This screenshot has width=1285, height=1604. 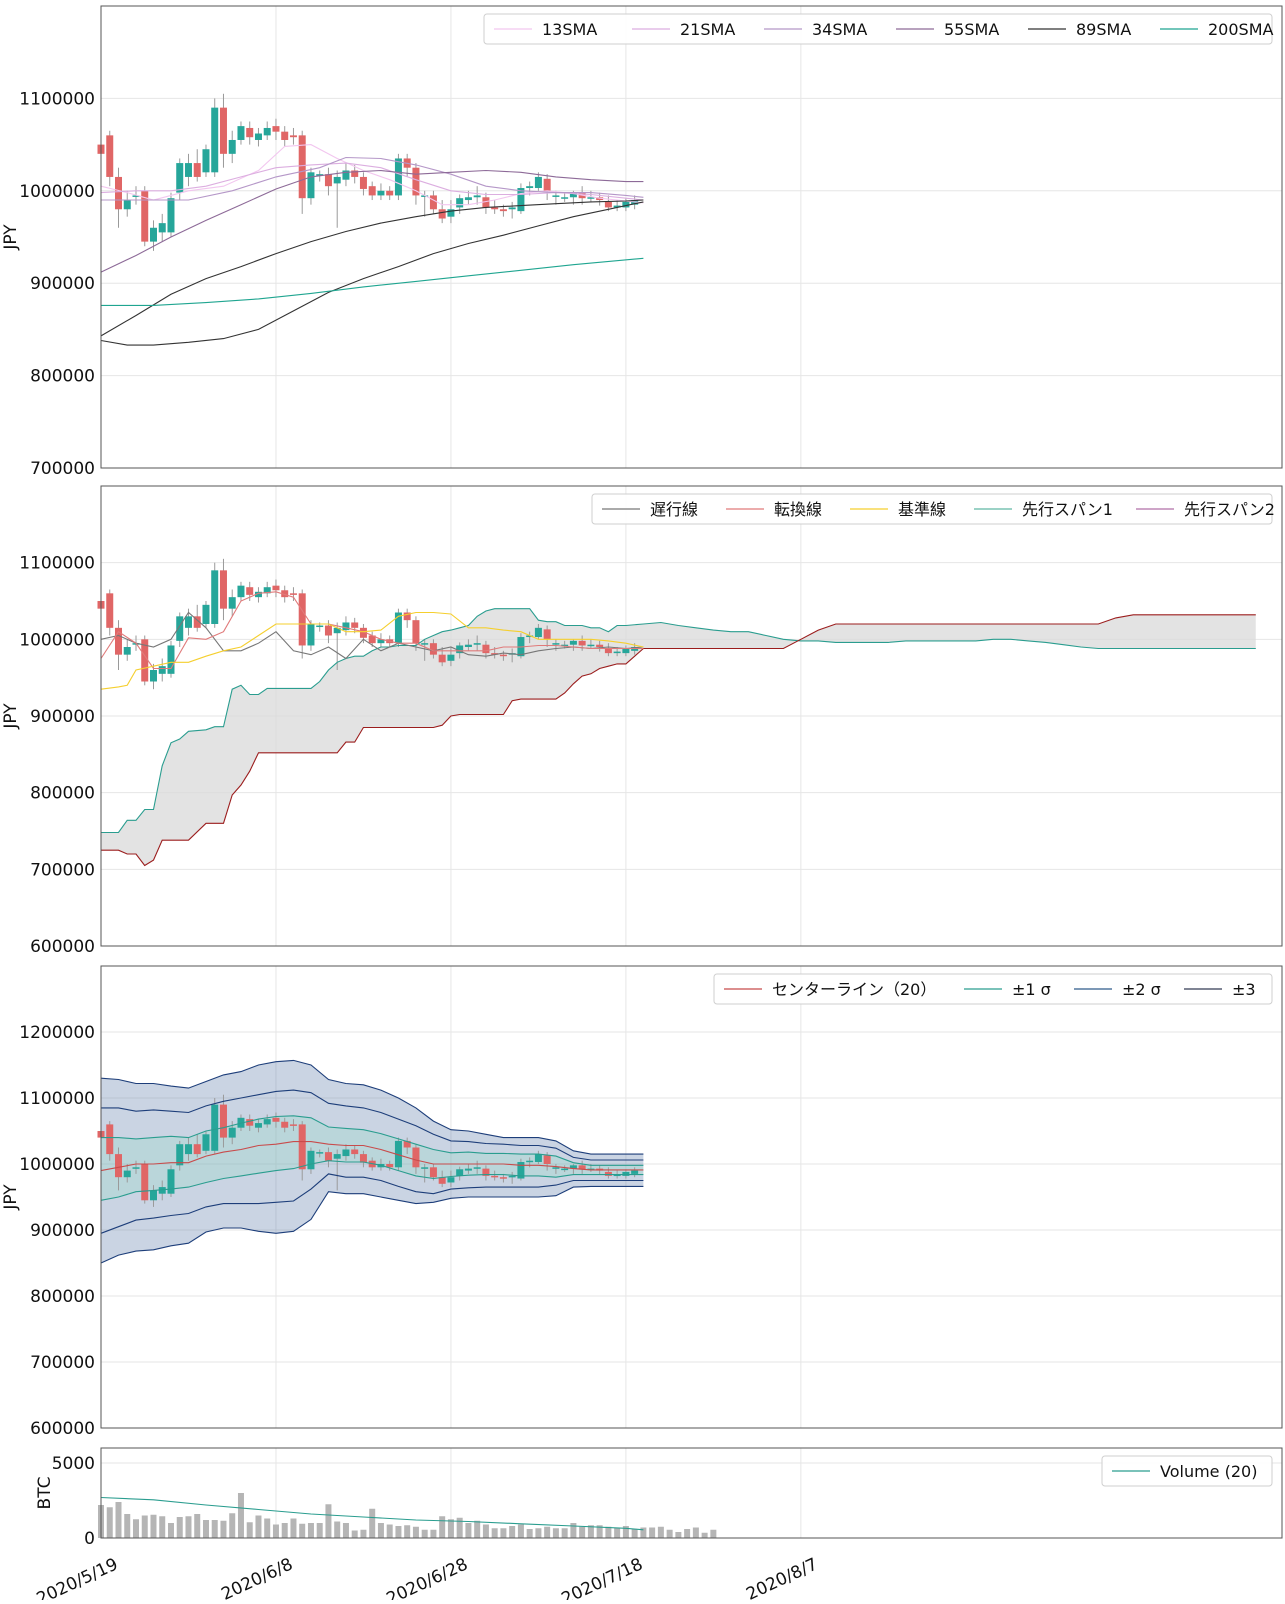 I want to click on legend-label: 基準線, so click(x=922, y=509).